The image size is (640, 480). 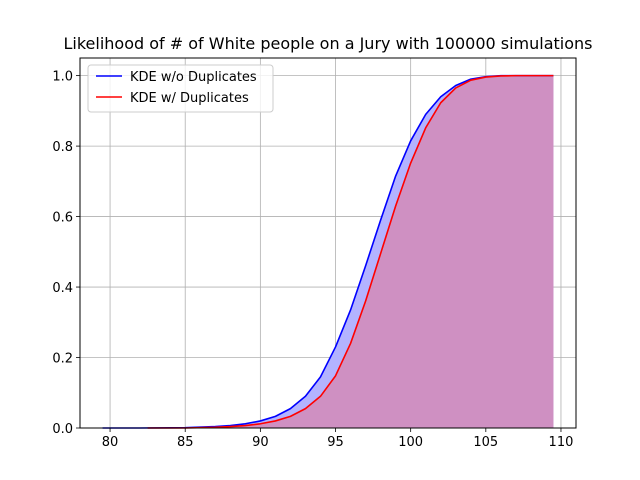 What do you see at coordinates (66, 253) in the screenshot?
I see `y-axis-ticks: 0.0 0.2 0.4 0.6 0.8 1.0` at bounding box center [66, 253].